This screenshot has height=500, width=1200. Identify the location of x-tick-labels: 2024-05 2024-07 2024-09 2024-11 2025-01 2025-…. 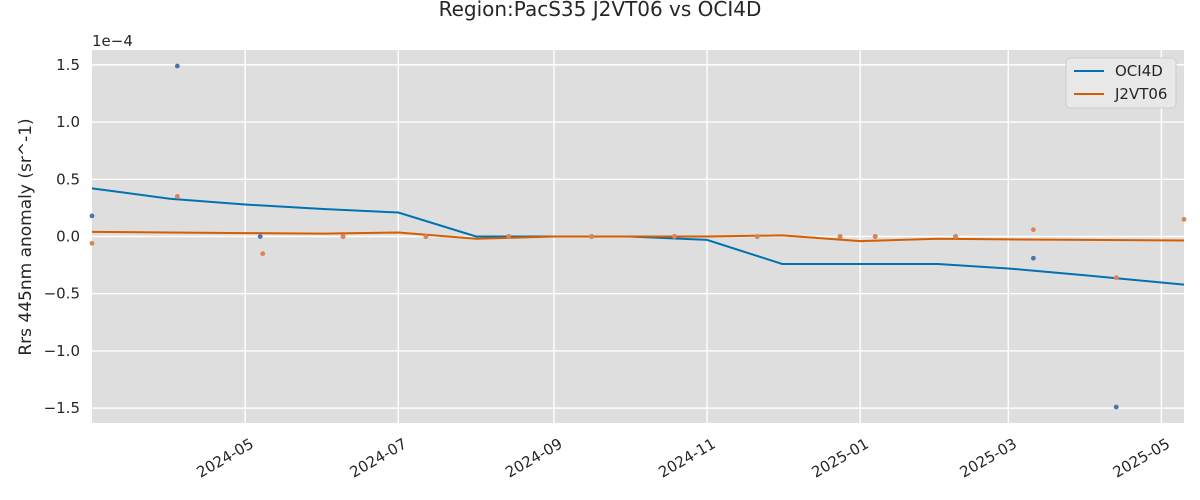
(683, 458).